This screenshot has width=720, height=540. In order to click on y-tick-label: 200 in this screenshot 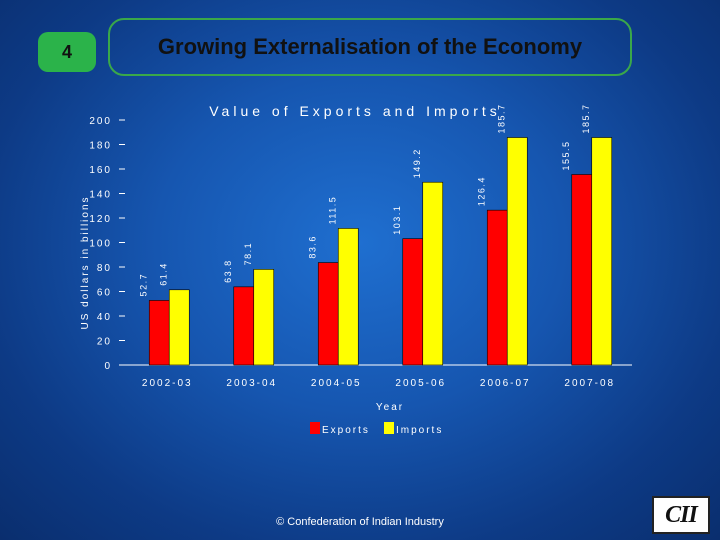, I will do `click(100, 121)`.